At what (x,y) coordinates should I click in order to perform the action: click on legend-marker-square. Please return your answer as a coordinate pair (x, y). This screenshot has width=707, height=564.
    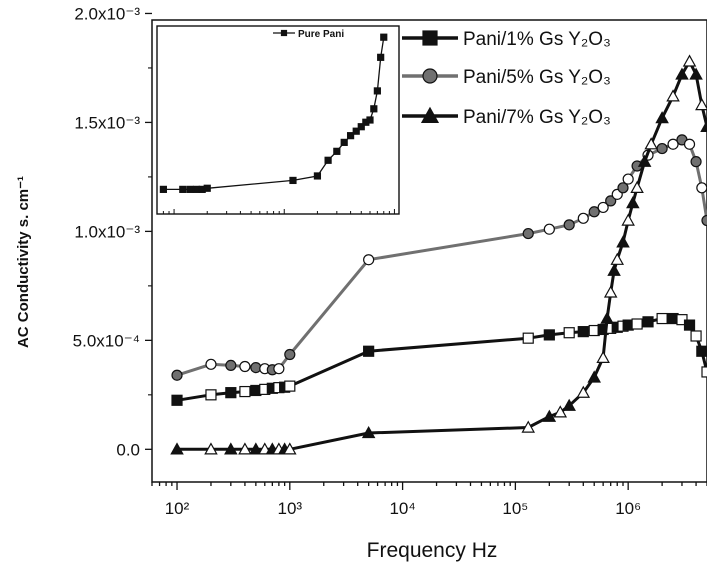
    Looking at the image, I should click on (430, 38).